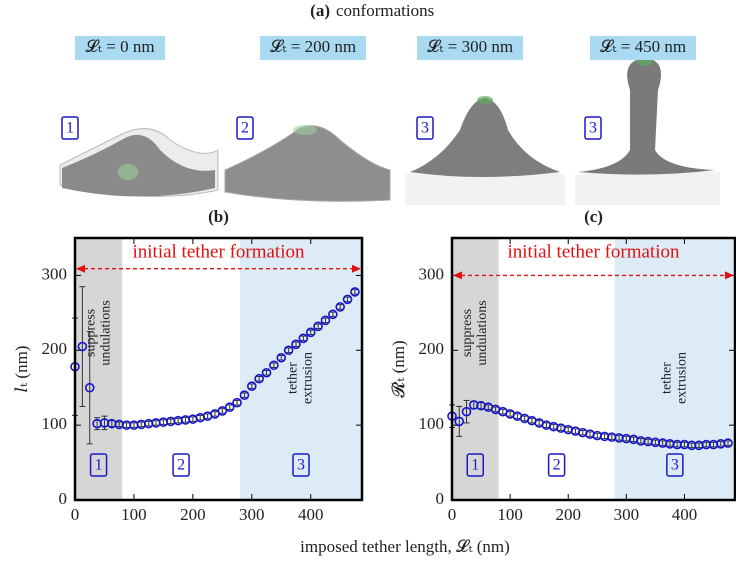 The width and height of the screenshot is (736, 562). I want to click on conformation-label: 𝓛ₜ = 450 nm, so click(643, 46).